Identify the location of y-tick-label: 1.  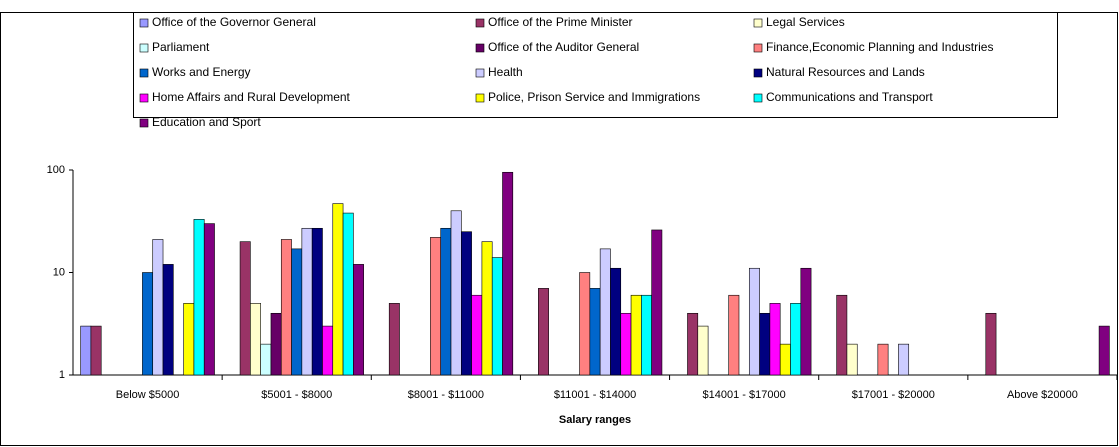
(62, 375).